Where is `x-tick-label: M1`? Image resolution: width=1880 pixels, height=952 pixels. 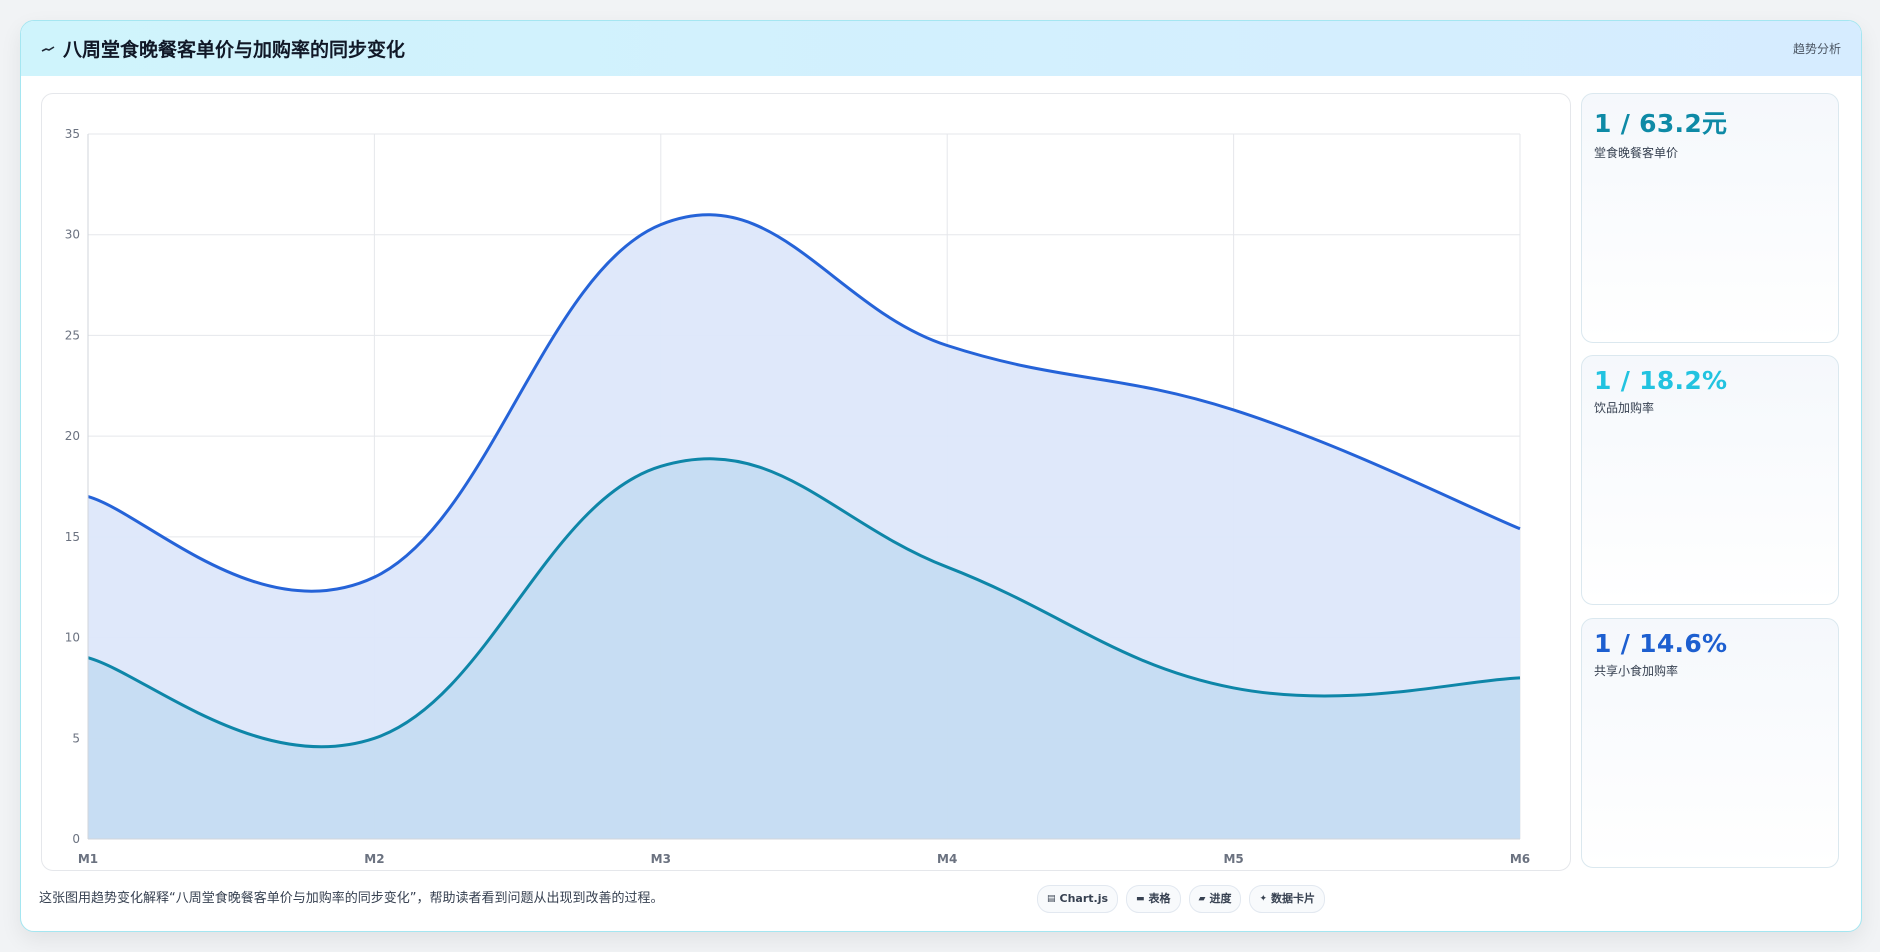 x-tick-label: M1 is located at coordinates (88, 859).